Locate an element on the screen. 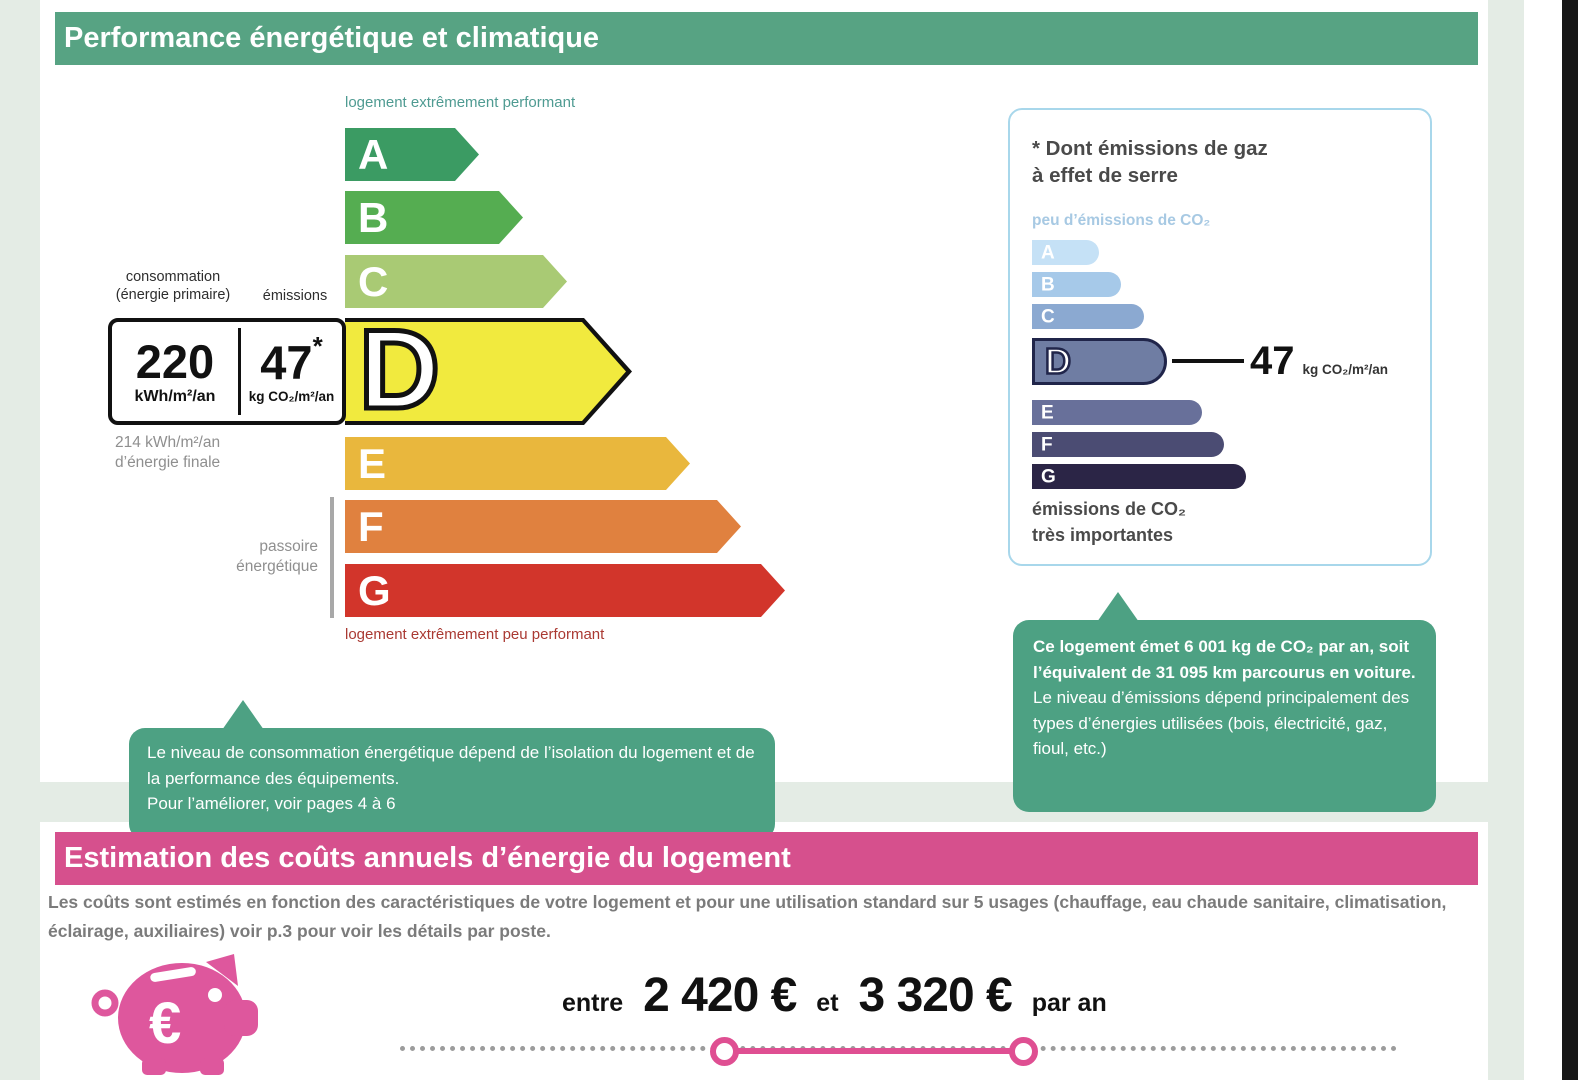 The height and width of the screenshot is (1080, 1578). cost-high-value: 3 320 € is located at coordinates (935, 995).